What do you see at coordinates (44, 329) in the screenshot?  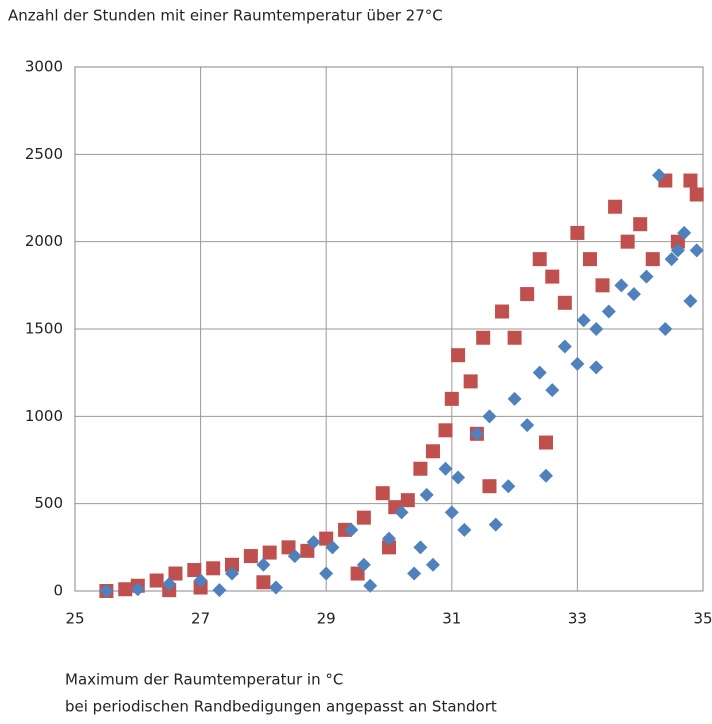 I see `y-tick-label: 1500` at bounding box center [44, 329].